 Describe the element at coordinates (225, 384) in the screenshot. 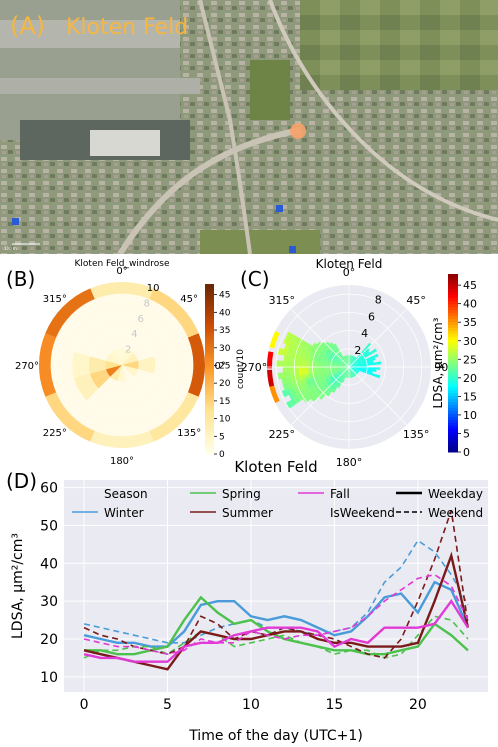

I see `windrose-colorbar-label-4: 20` at that location.